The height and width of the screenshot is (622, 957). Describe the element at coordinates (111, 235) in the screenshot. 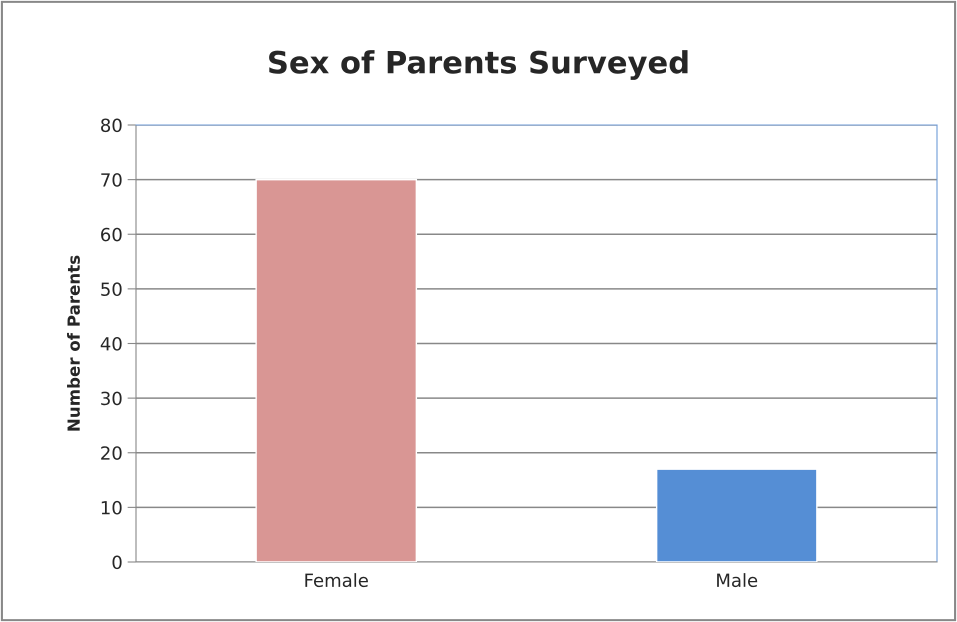

I see `y-tick-label: 60` at that location.